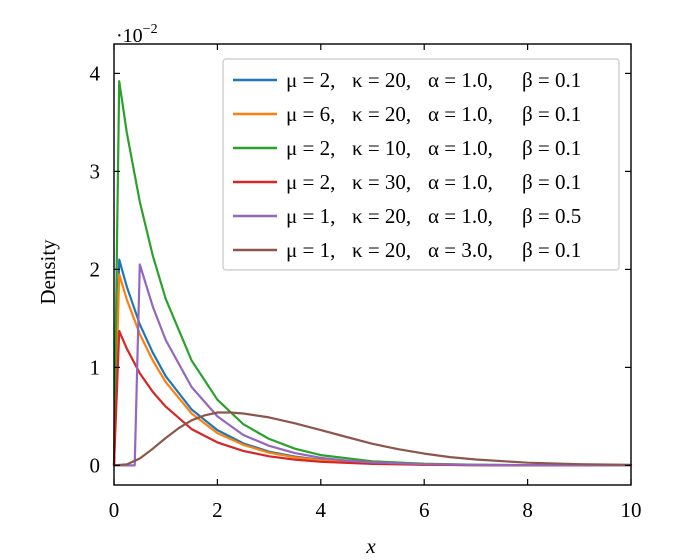 The image size is (685, 560). What do you see at coordinates (381, 80) in the screenshot?
I see `legend-label-1-kappa: κ = 20,` at bounding box center [381, 80].